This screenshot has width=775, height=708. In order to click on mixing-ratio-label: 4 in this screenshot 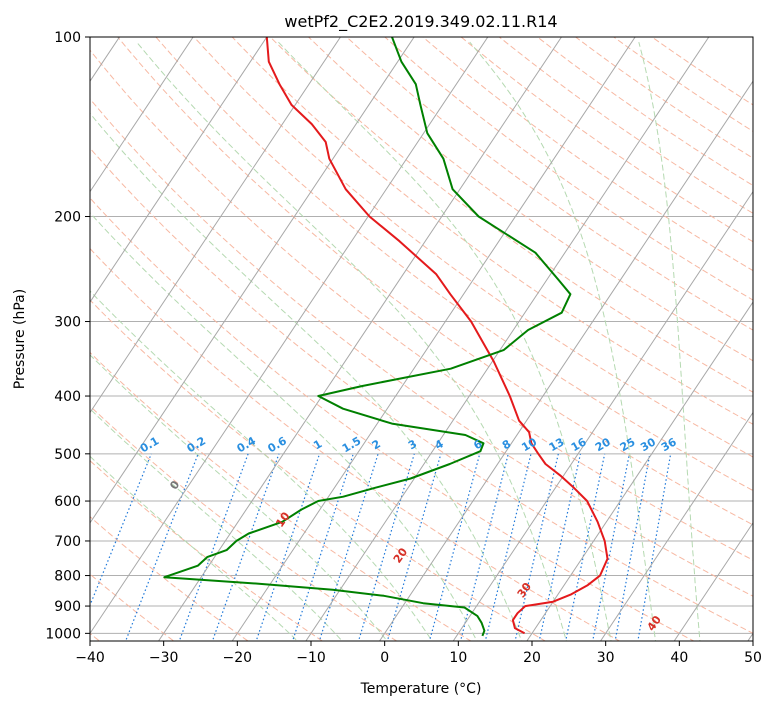, I will do `click(439, 444)`.